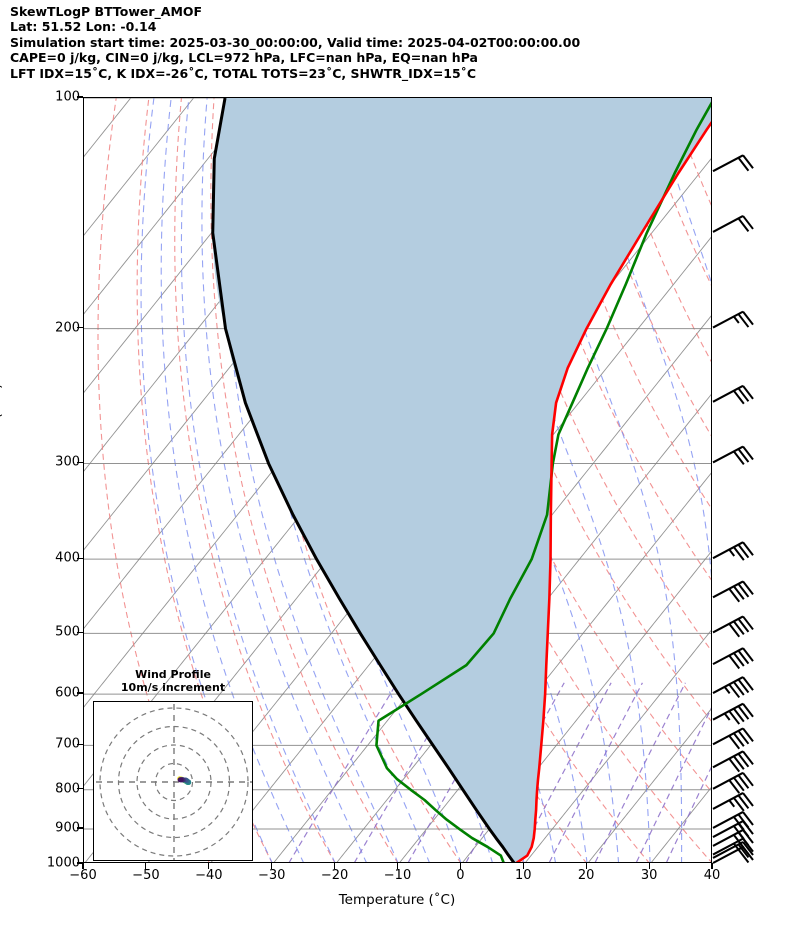  Describe the element at coordinates (173, 674) in the screenshot. I see `hodograph-title-line1: Wind Profile` at that location.